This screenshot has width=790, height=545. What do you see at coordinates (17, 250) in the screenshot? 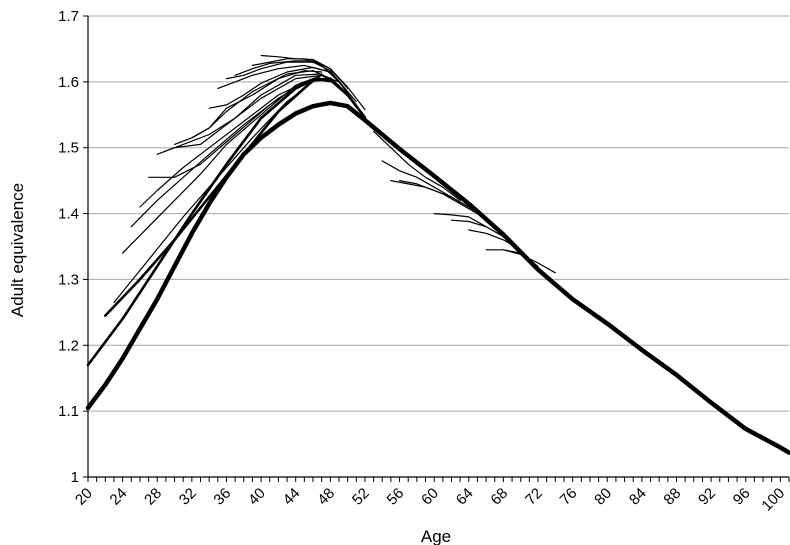
I see `y-axis-title: Adult equivalence` at bounding box center [17, 250].